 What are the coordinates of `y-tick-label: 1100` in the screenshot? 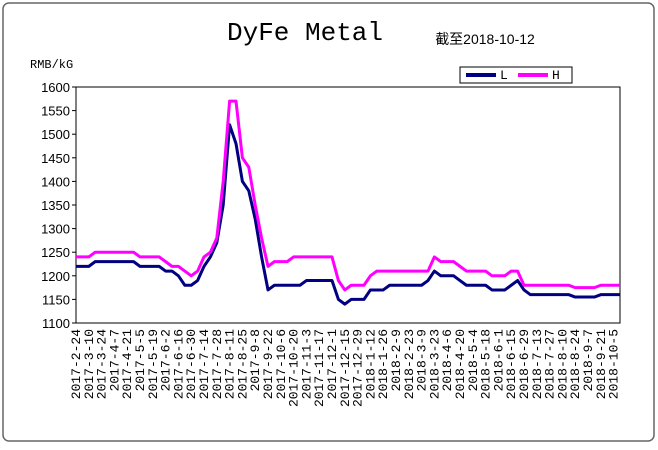 It's located at (56, 323).